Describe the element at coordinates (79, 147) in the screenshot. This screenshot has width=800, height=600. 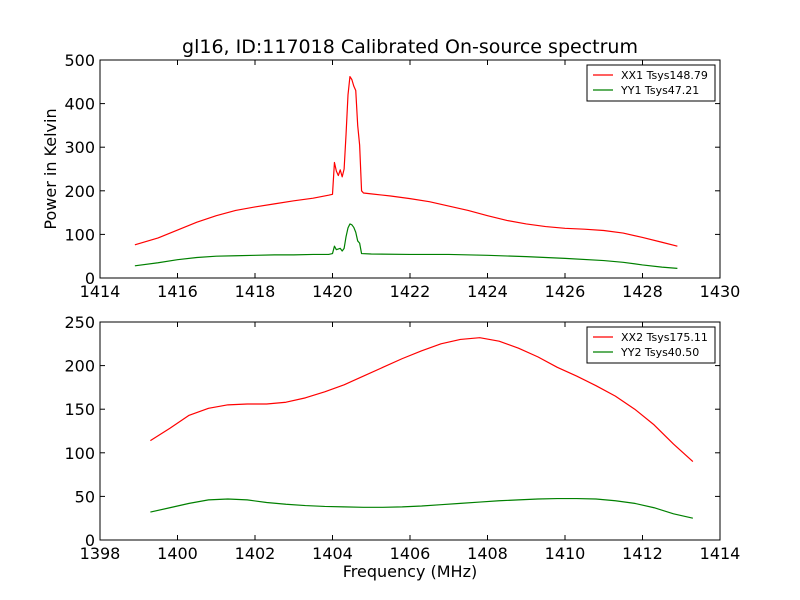
I see `y-tick-label: 300` at that location.